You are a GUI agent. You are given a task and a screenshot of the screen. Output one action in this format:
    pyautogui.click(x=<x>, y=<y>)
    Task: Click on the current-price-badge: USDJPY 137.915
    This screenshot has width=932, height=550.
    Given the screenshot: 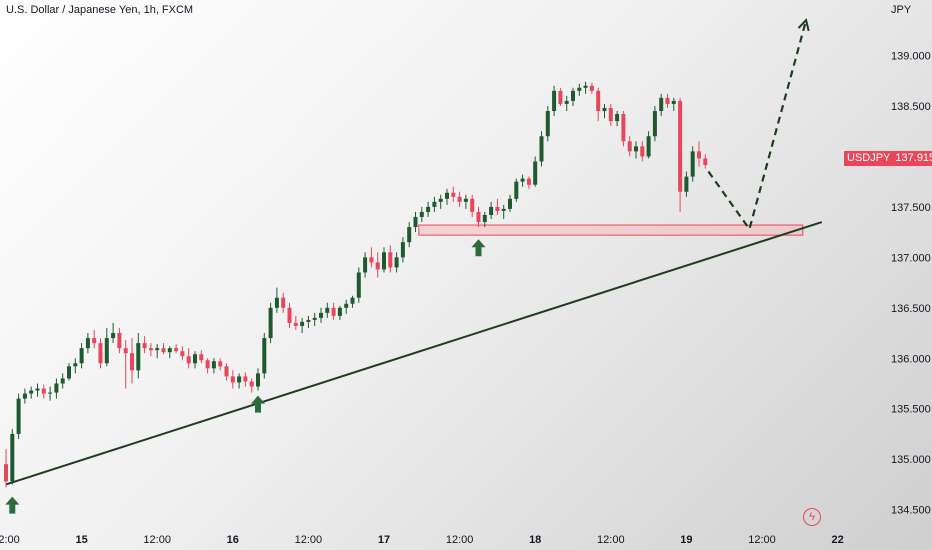 What is the action you would take?
    pyautogui.click(x=888, y=158)
    